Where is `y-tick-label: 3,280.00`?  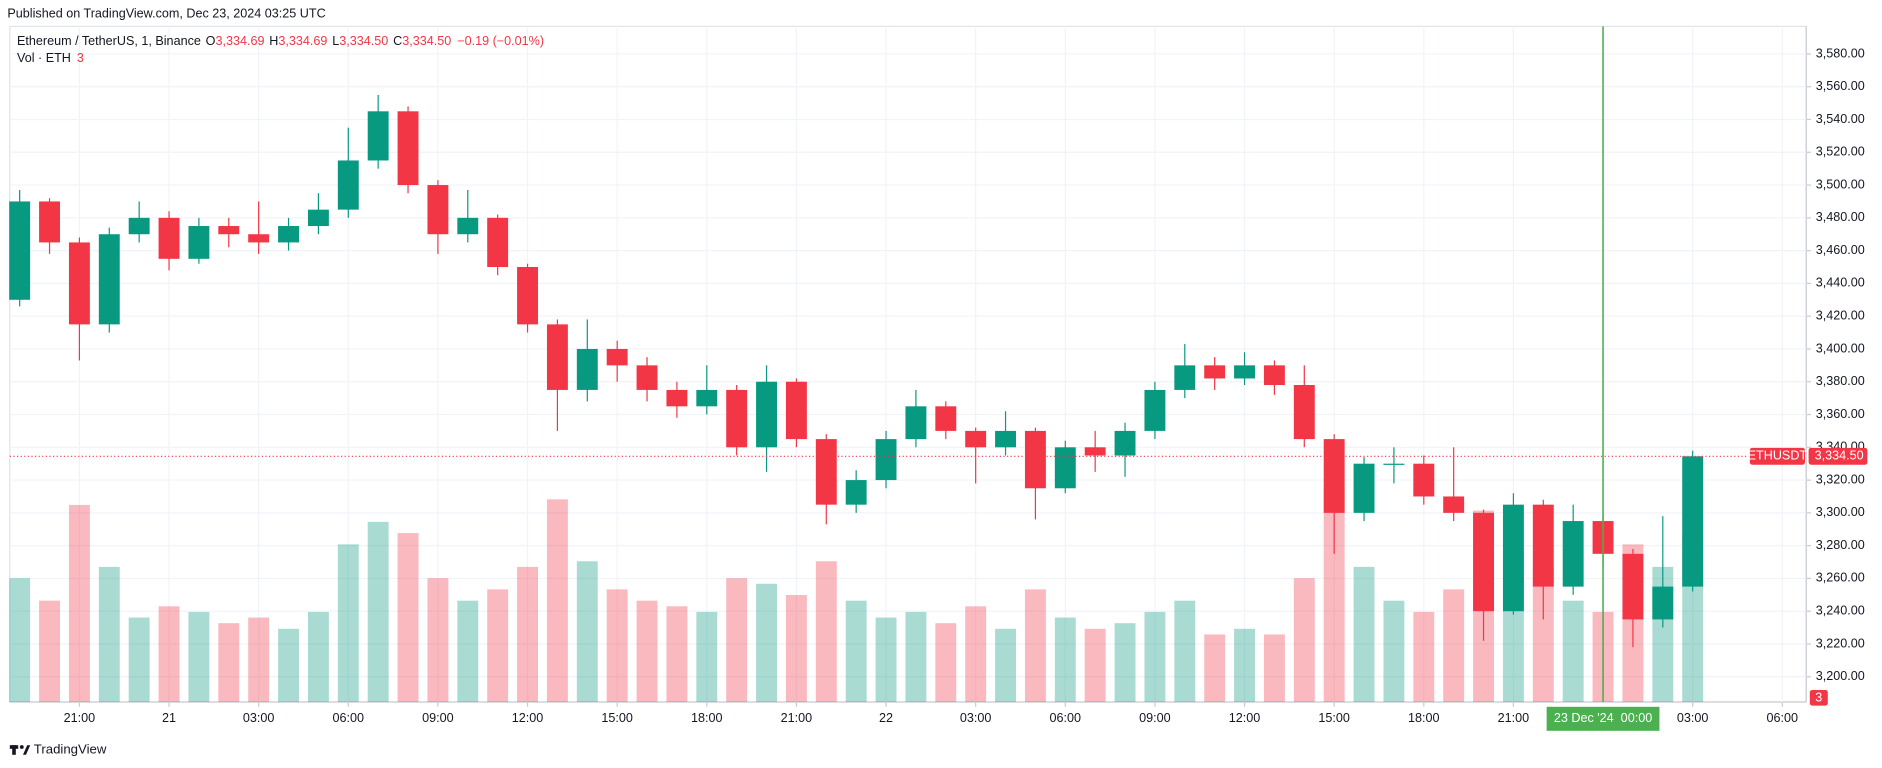 y-tick-label: 3,280.00 is located at coordinates (1840, 545).